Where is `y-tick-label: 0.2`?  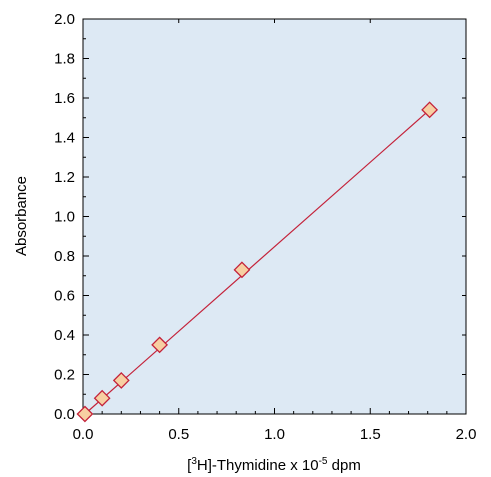 y-tick-label: 0.2 is located at coordinates (64, 375).